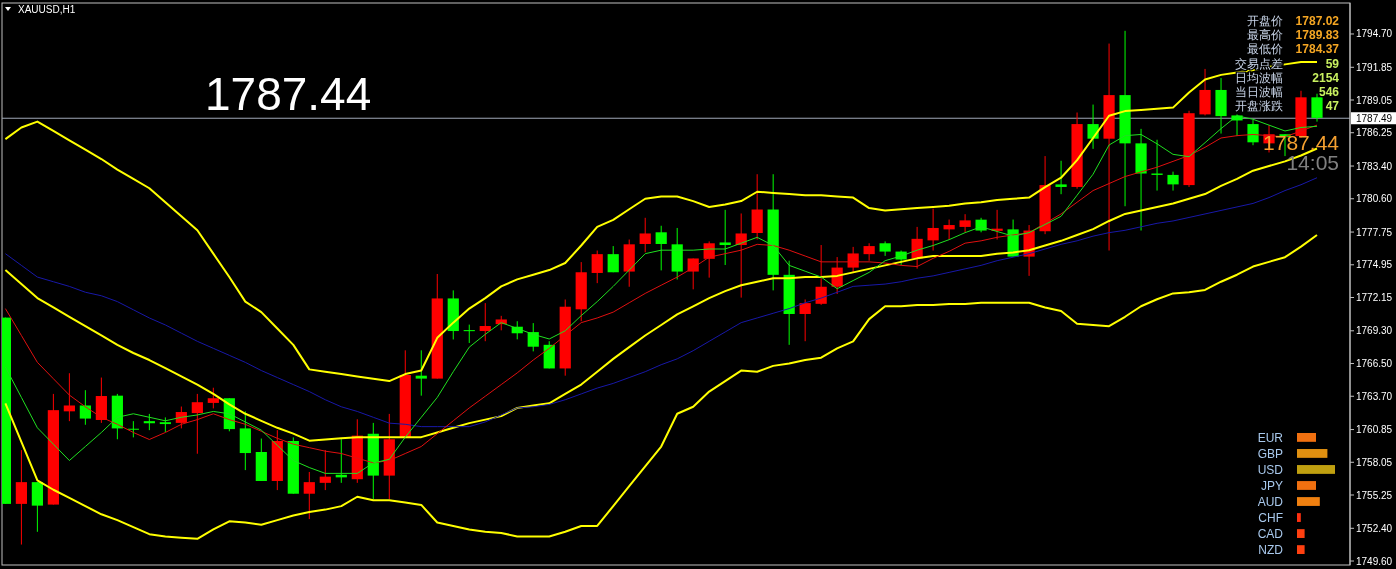 Image resolution: width=1396 pixels, height=569 pixels. I want to click on y-tick-label: 1755.25, so click(1374, 495).